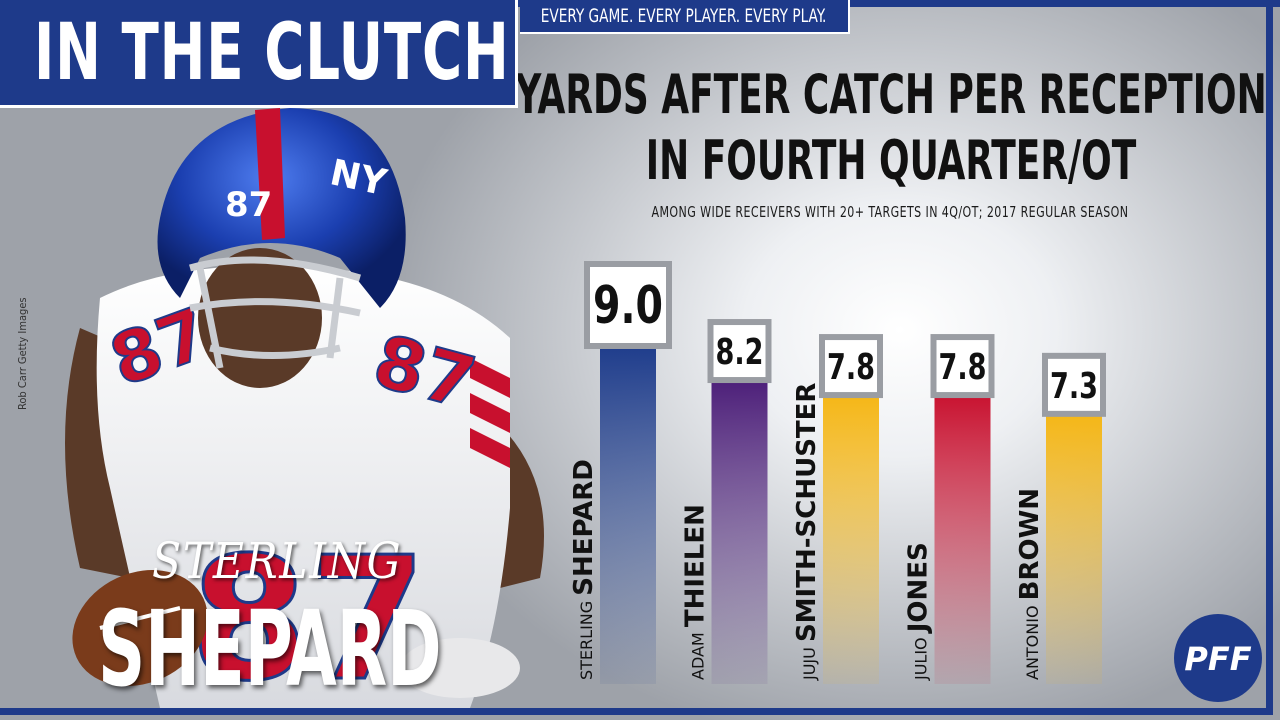 This screenshot has width=1280, height=720. What do you see at coordinates (962, 537) in the screenshot?
I see `bar-jones` at bounding box center [962, 537].